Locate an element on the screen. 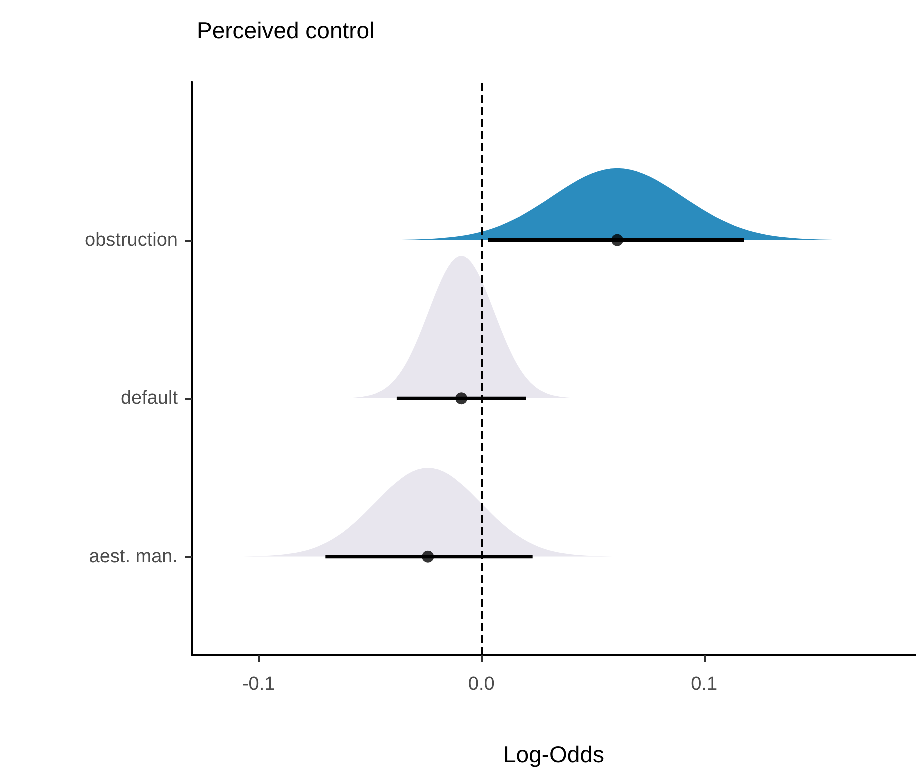 The image size is (916, 784). x-tick-label: 0.1 is located at coordinates (704, 684).